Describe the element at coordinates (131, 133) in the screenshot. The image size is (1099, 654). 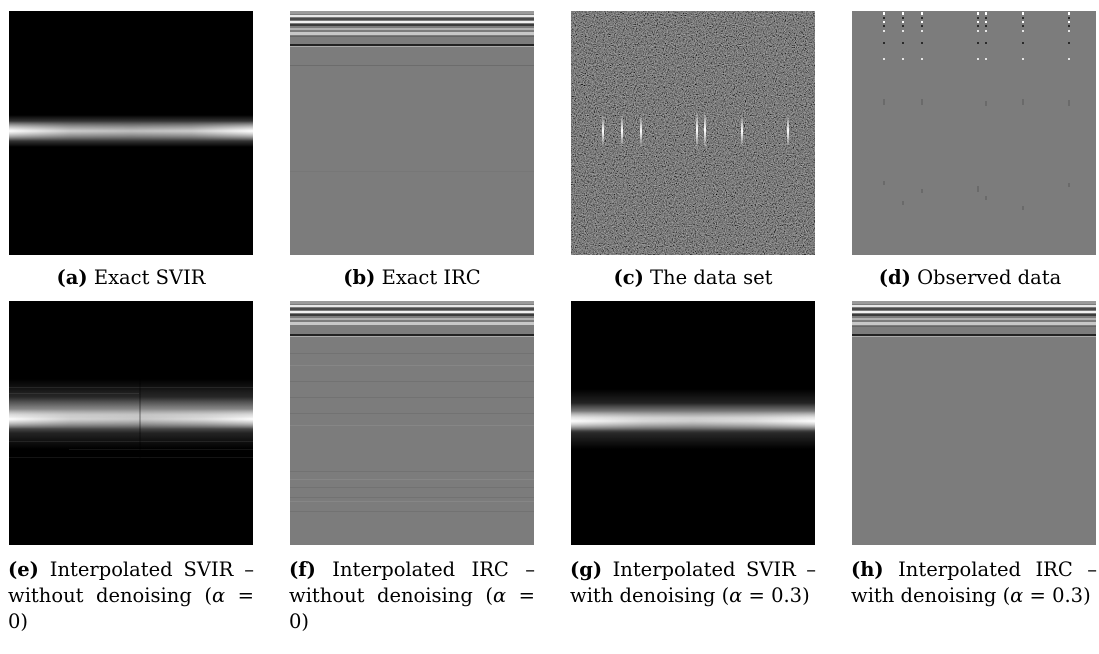
I see `image-exact-svir` at that location.